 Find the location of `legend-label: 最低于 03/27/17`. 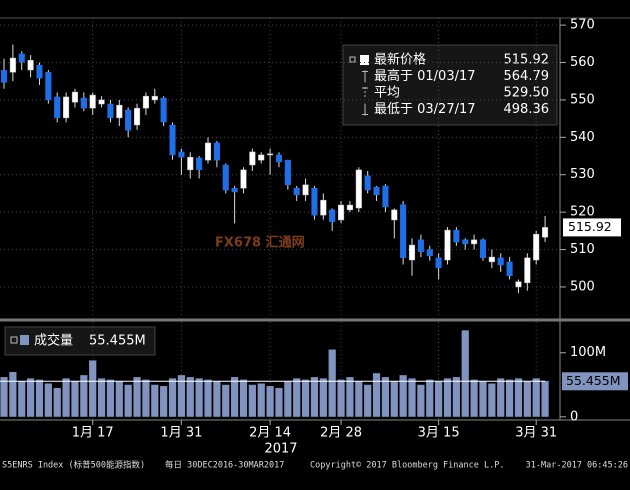

legend-label: 最低于 03/27/17 is located at coordinates (425, 109).